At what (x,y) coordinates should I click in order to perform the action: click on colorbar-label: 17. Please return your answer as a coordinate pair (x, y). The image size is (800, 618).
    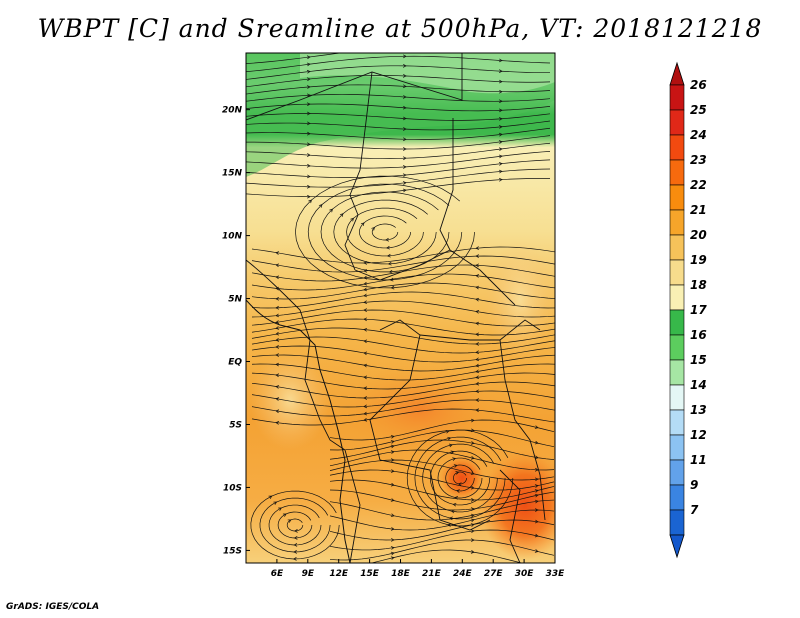
    Looking at the image, I should click on (698, 310).